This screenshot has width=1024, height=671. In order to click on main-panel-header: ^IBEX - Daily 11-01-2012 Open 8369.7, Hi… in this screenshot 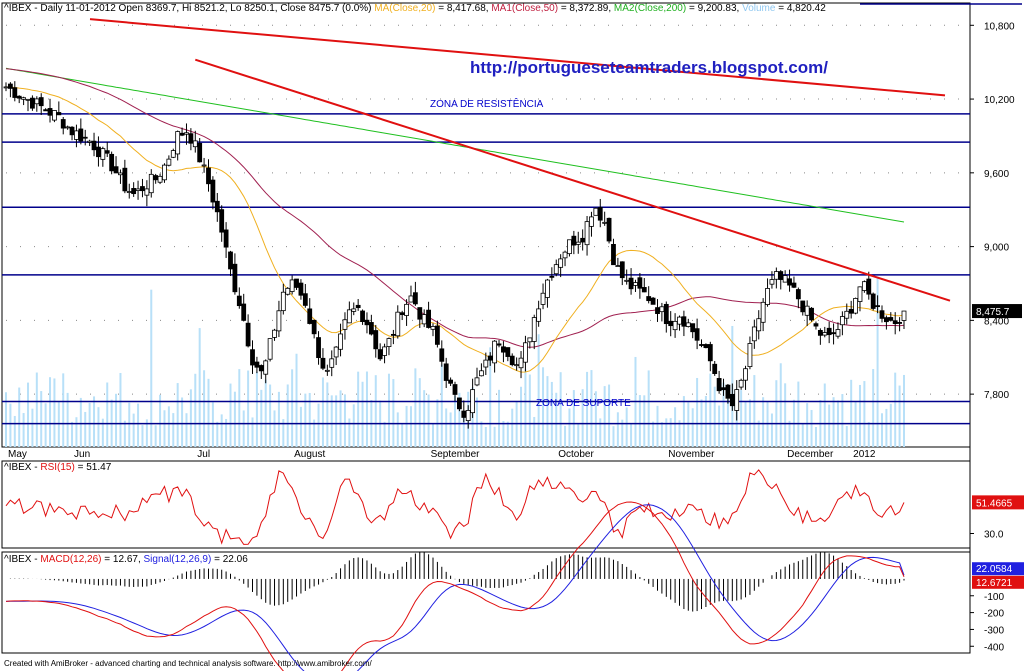, I will do `click(415, 8)`.